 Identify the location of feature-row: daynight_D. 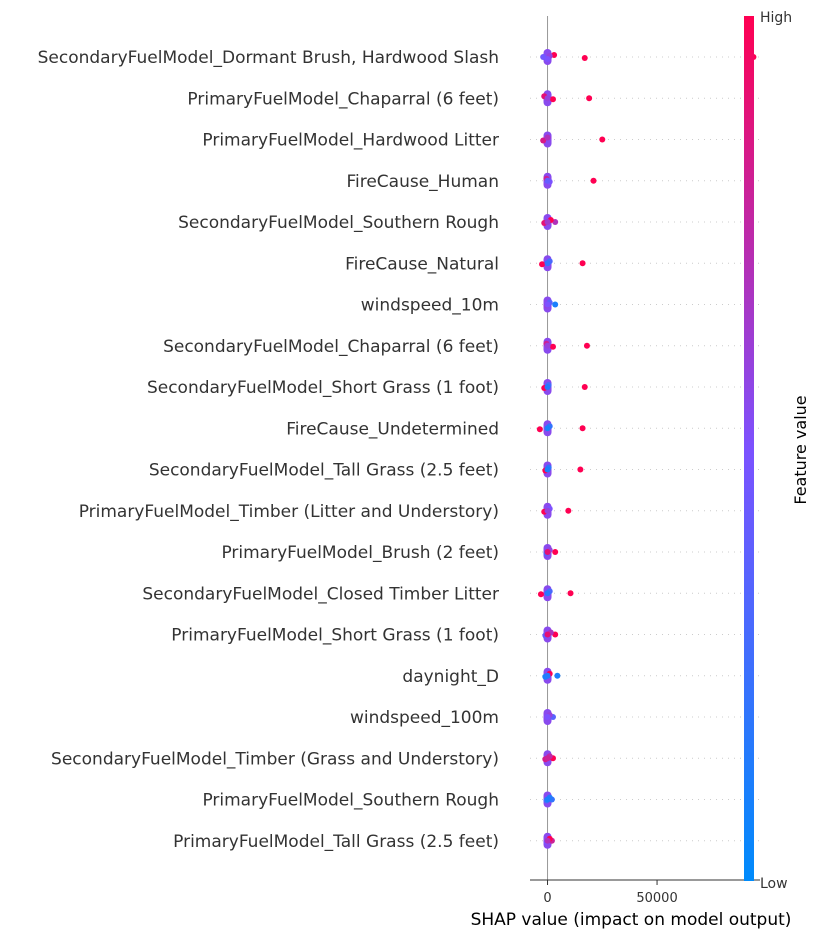
(481, 677).